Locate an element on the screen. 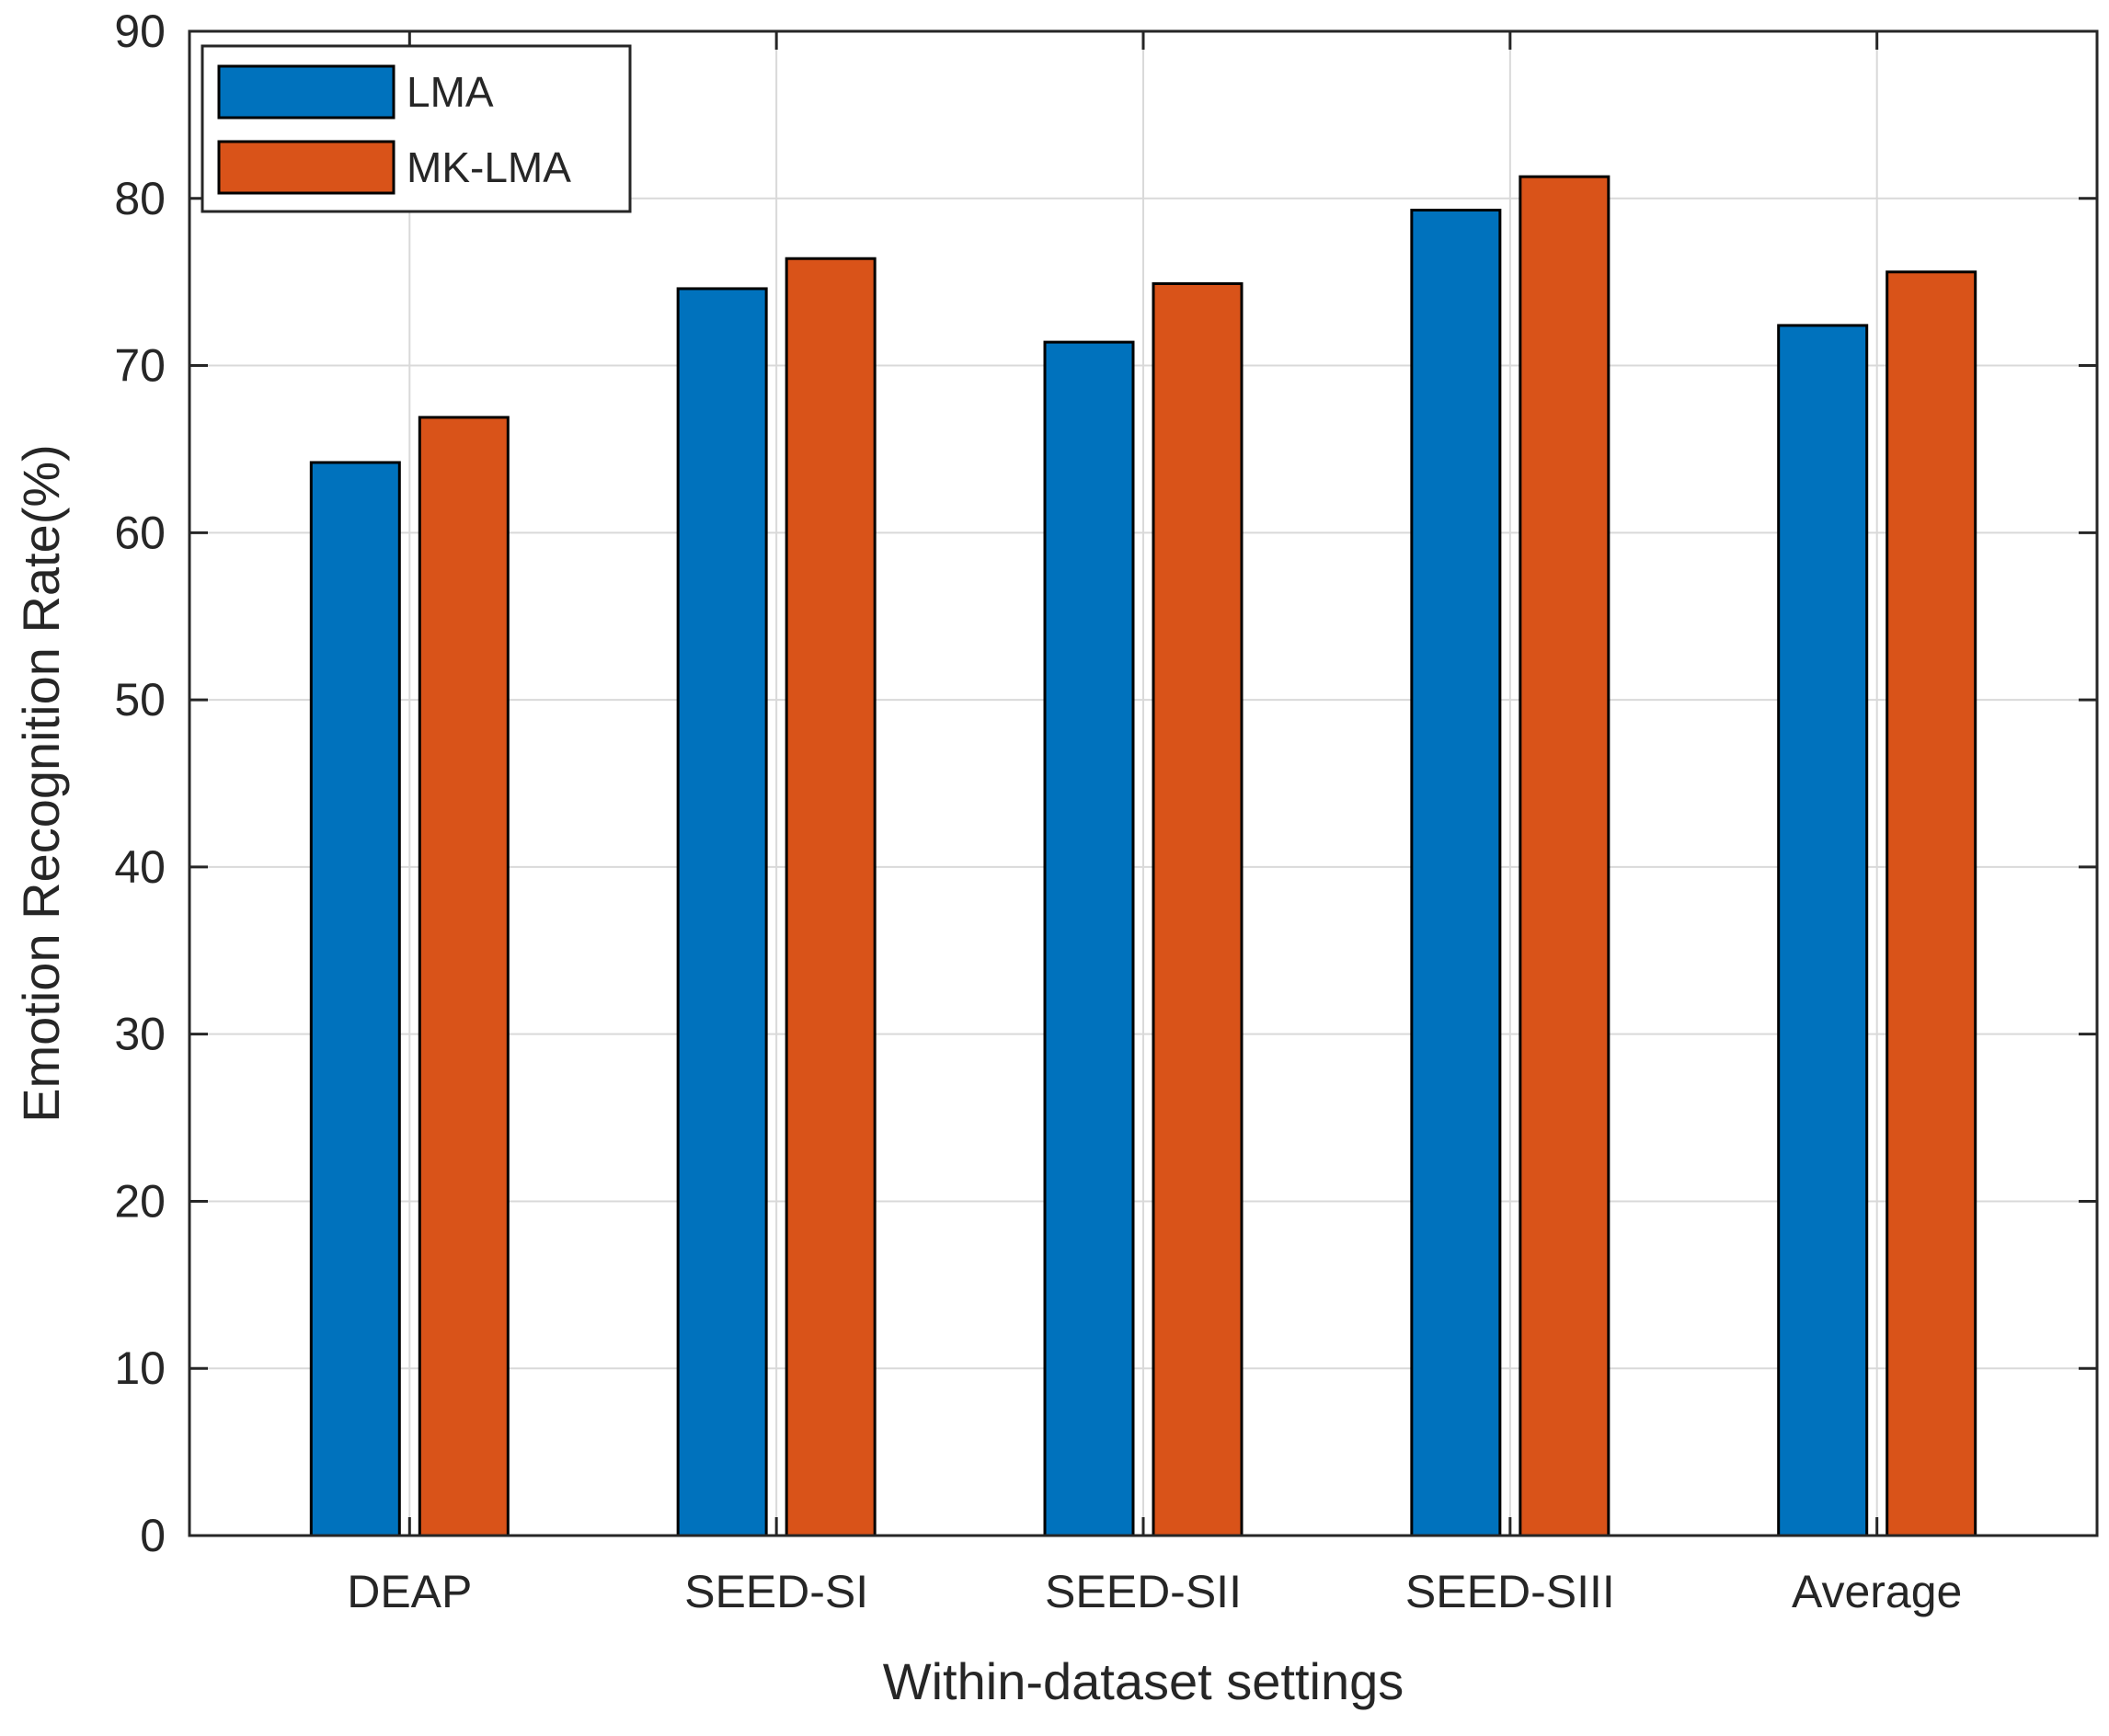 This screenshot has height=1736, width=2109. bar-mk-lma-deap is located at coordinates (464, 976).